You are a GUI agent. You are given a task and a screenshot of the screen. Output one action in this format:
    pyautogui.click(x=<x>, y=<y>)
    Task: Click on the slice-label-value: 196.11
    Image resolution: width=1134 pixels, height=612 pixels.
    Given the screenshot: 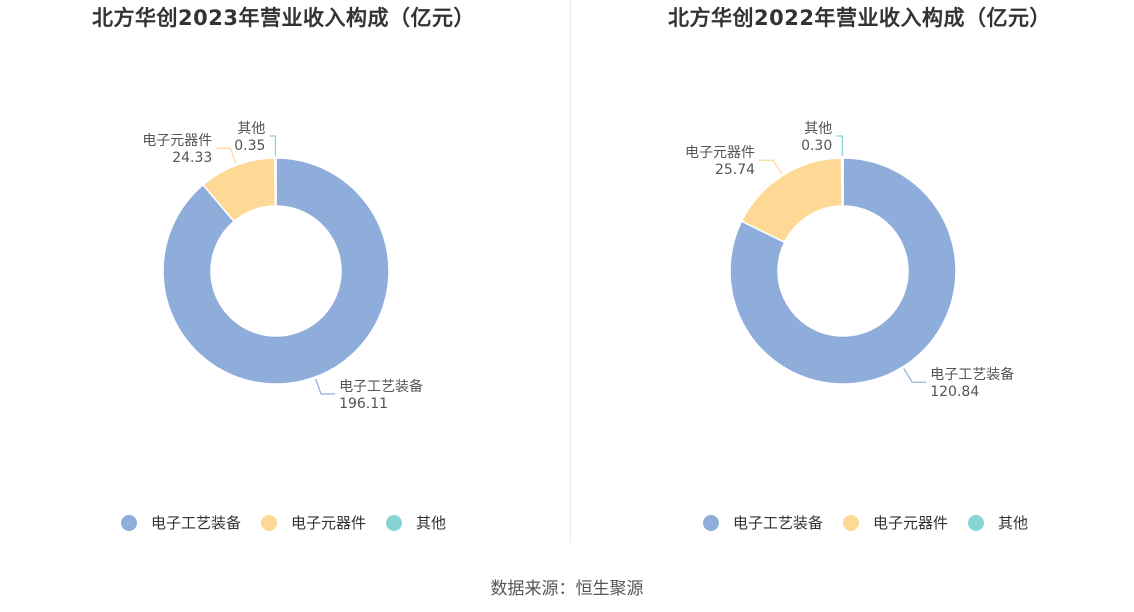 What is the action you would take?
    pyautogui.click(x=363, y=404)
    